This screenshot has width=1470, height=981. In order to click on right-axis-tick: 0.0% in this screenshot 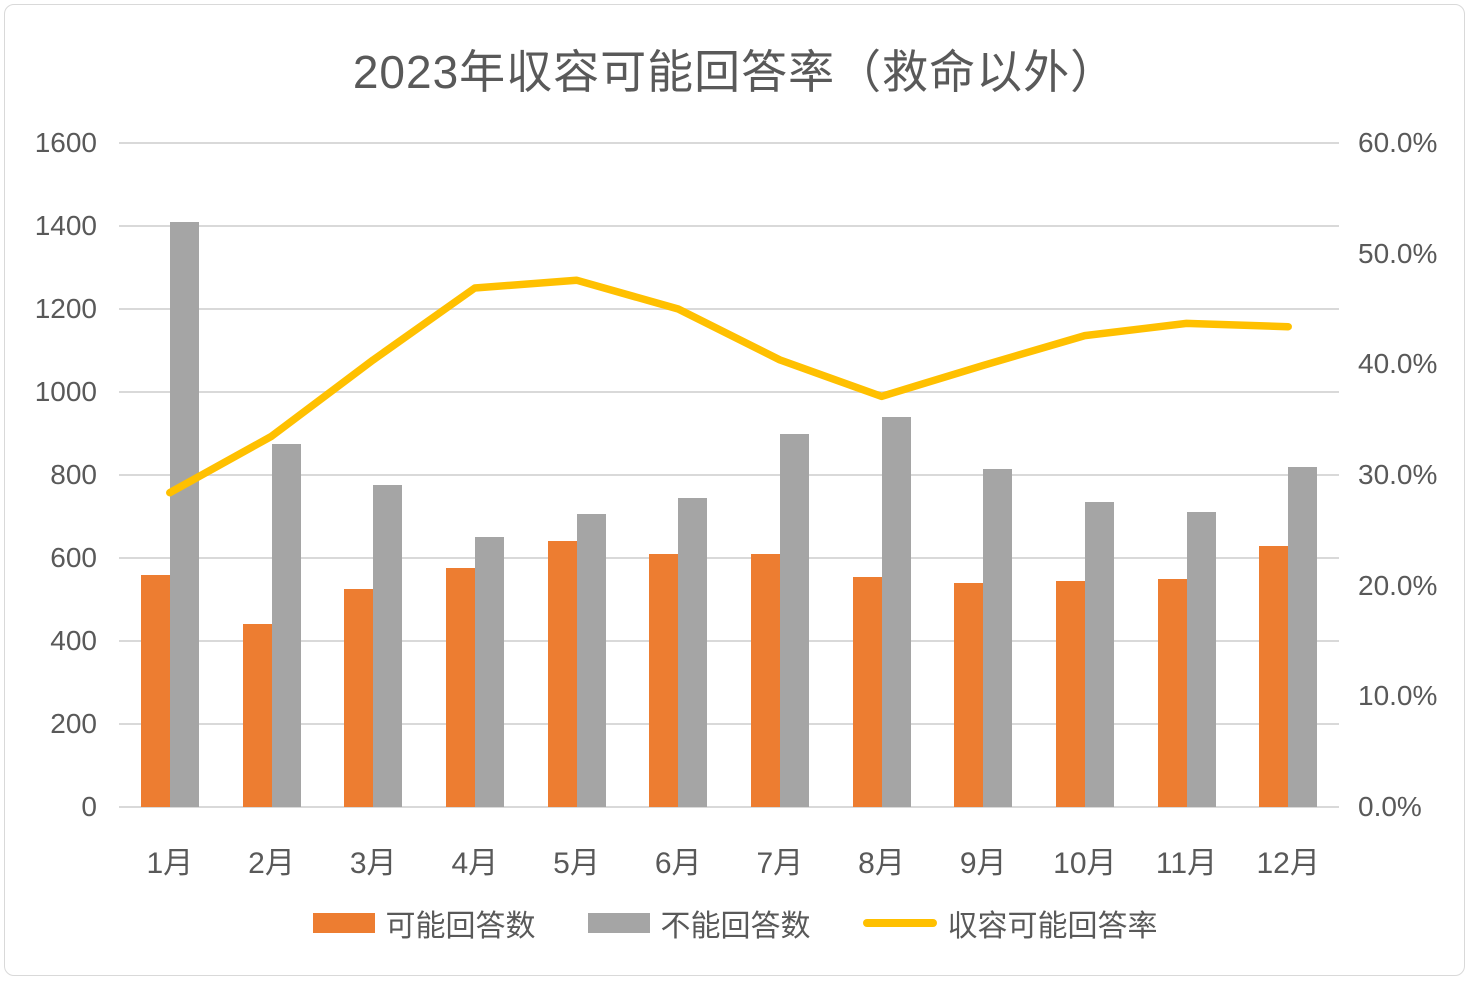, I will do `click(1390, 806)`.